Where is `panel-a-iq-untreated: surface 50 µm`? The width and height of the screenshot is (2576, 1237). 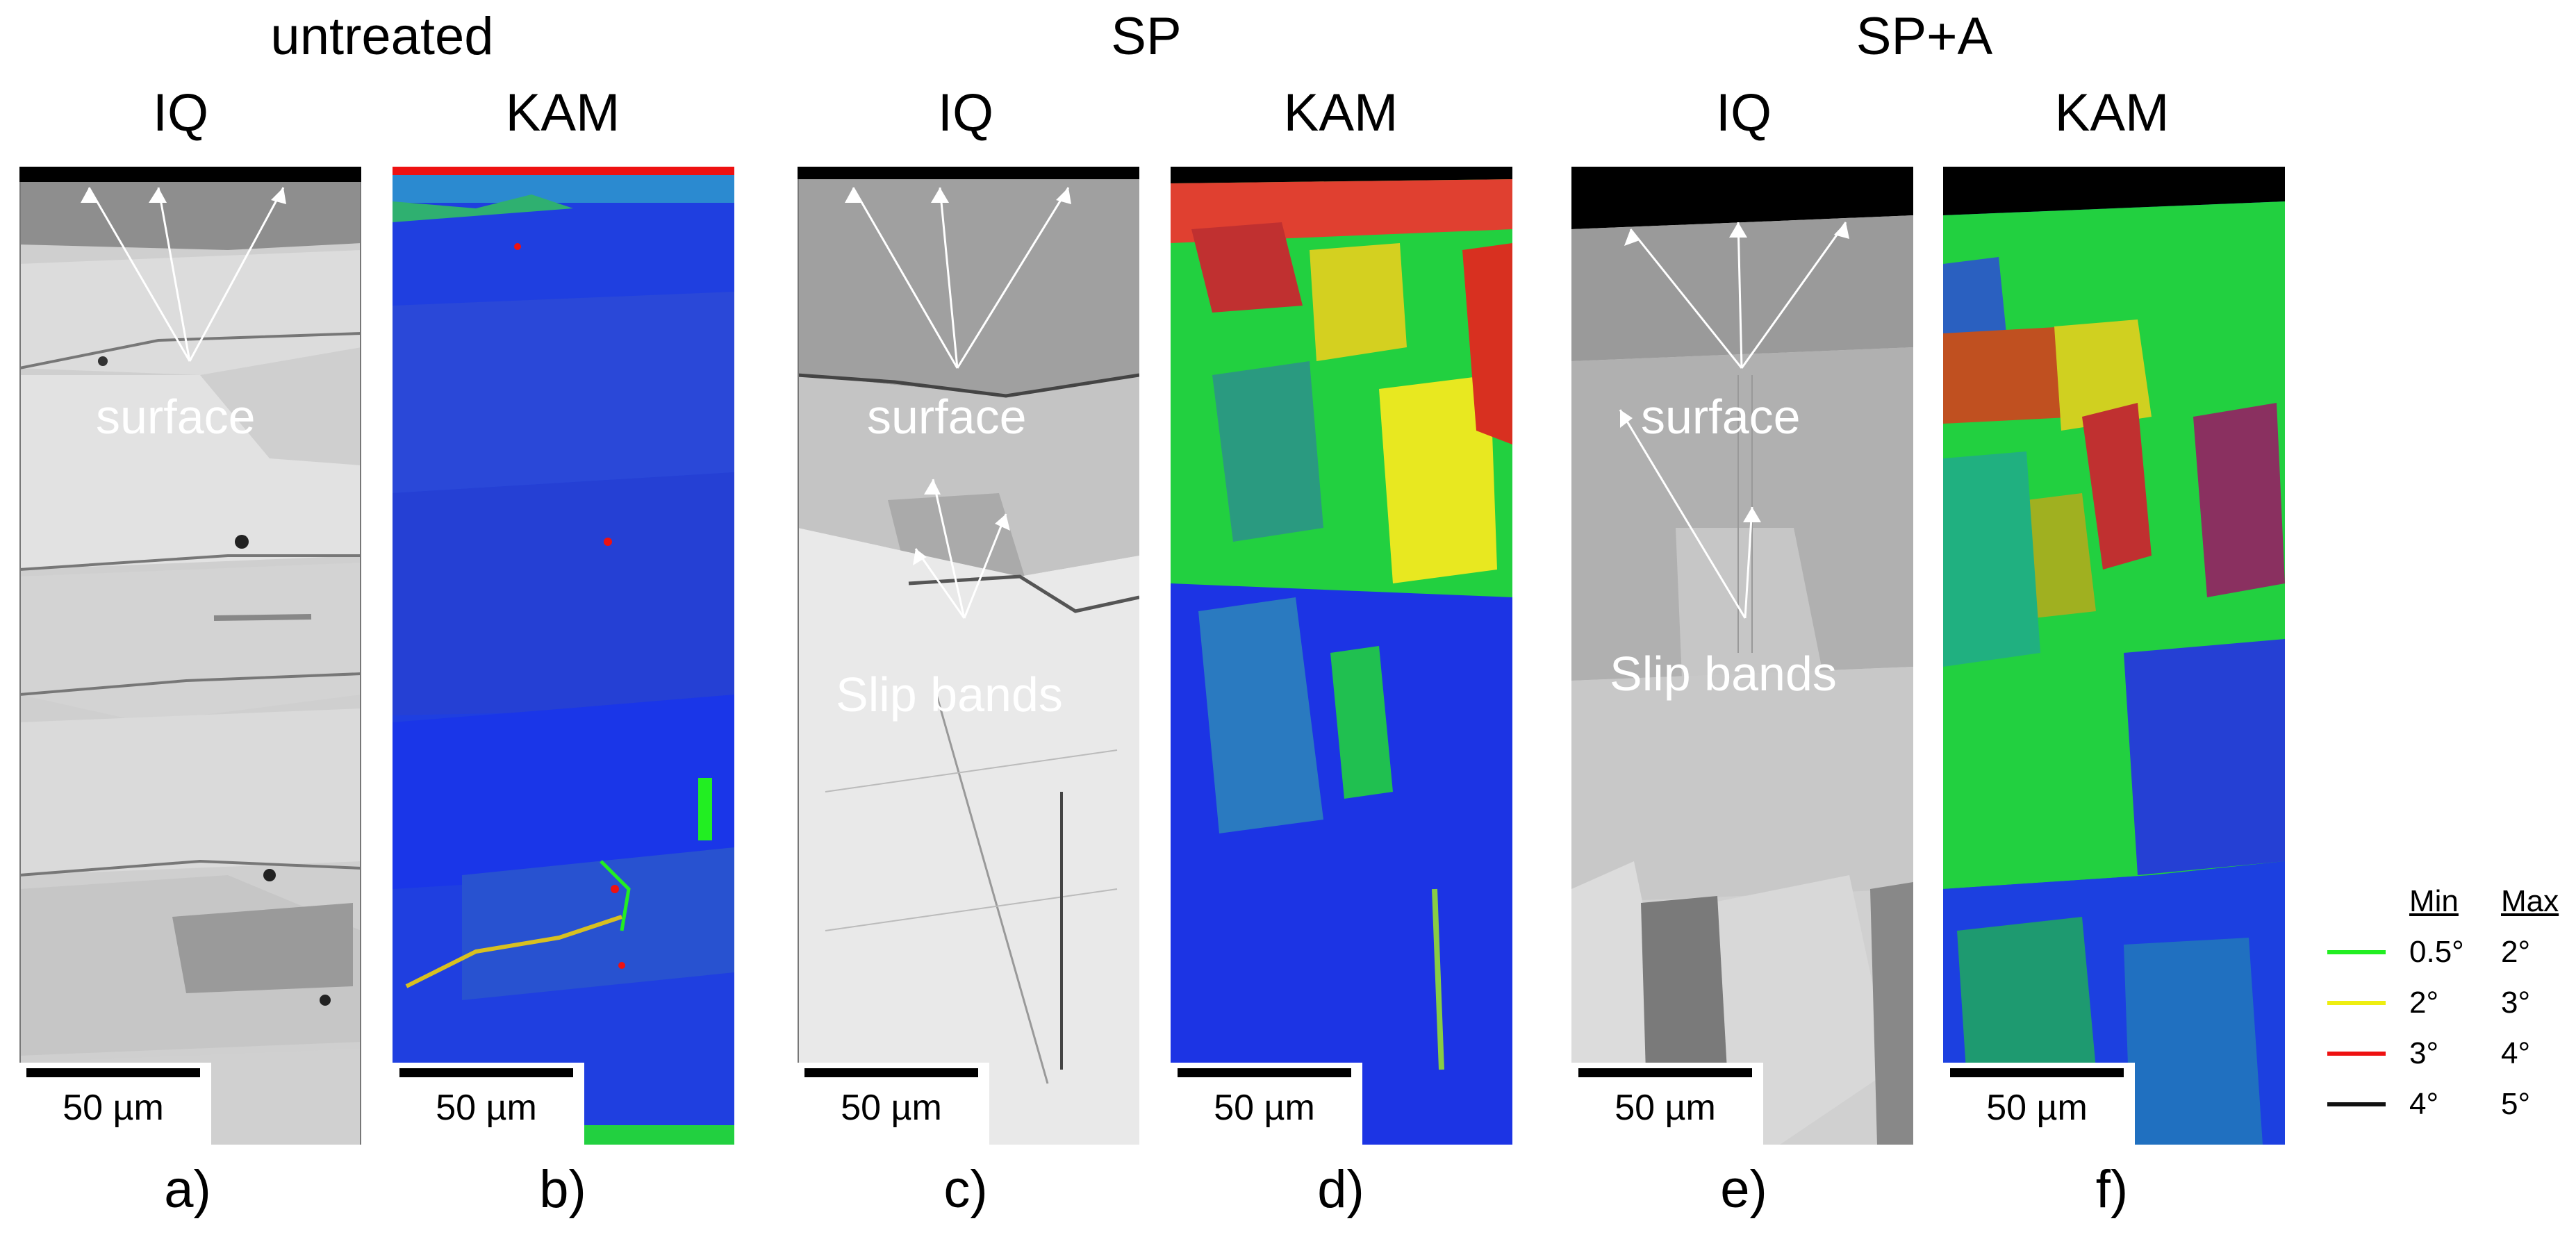
panel-a-iq-untreated: surface 50 µm is located at coordinates (190, 656).